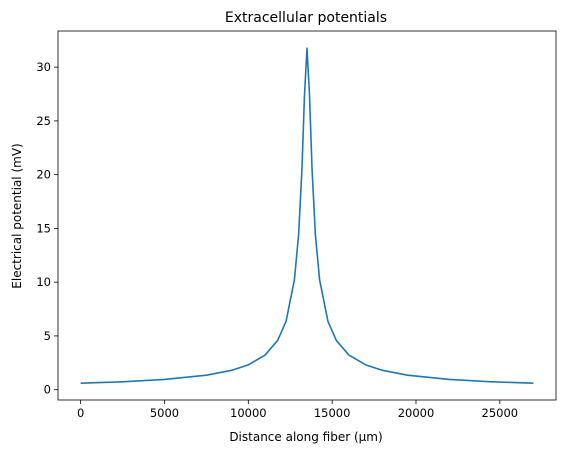 The image size is (563, 454). What do you see at coordinates (305, 437) in the screenshot?
I see `x-axis-label: Distance along fiber (µm)` at bounding box center [305, 437].